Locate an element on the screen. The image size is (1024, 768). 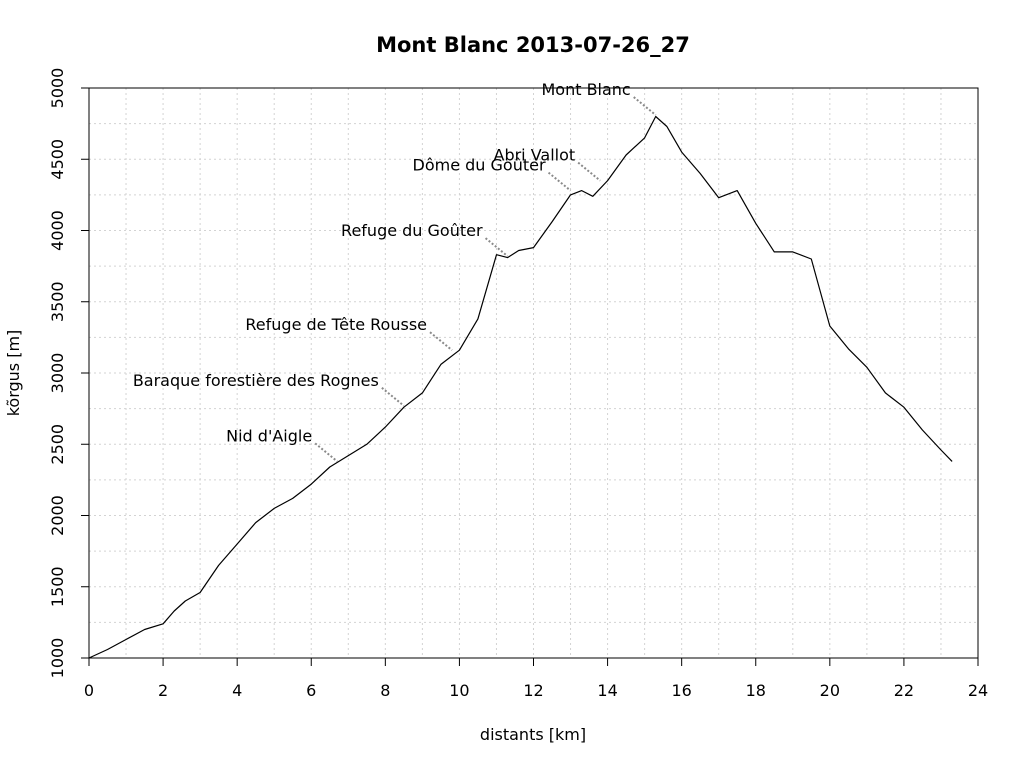
annotation: Baraque forestière des Rognes is located at coordinates (269, 389).